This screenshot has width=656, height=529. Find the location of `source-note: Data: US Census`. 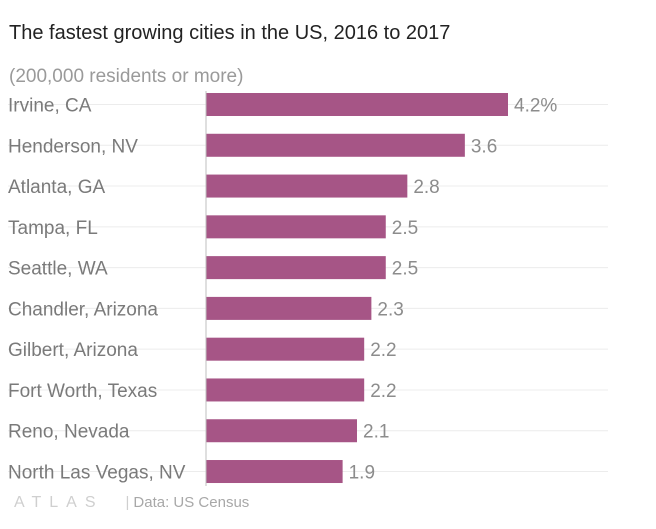

source-note: Data: US Census is located at coordinates (191, 502).